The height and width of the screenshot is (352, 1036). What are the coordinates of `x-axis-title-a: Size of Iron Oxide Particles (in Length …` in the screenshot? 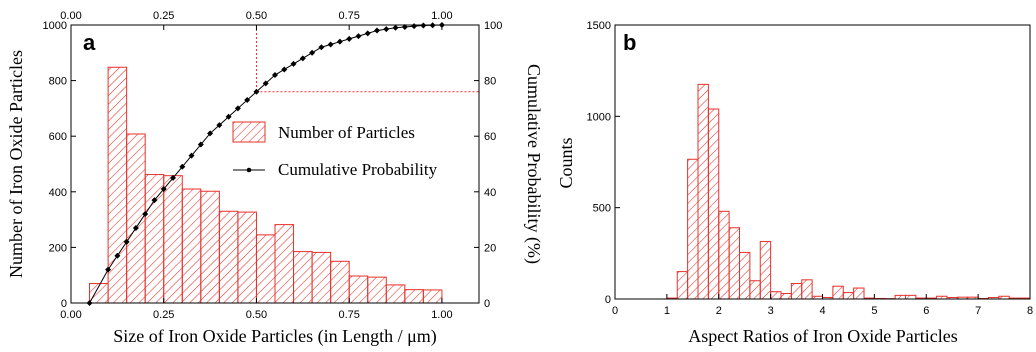 It's located at (275, 336).